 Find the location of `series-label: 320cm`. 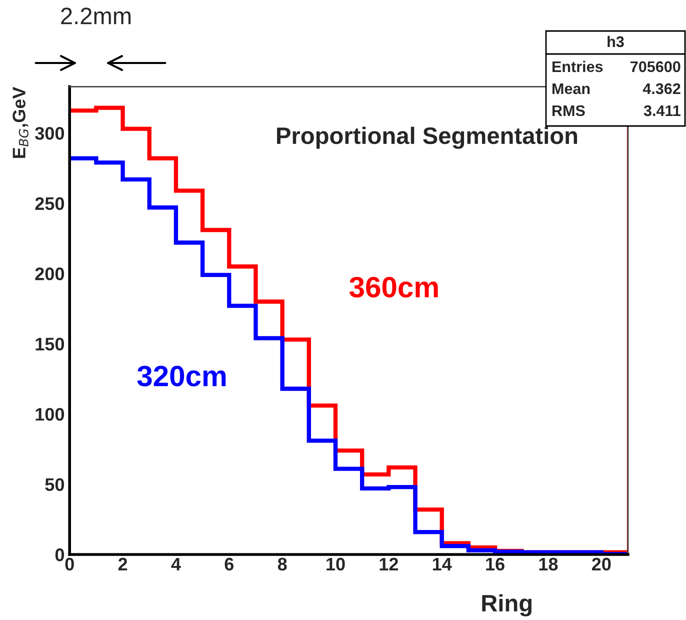

series-label: 320cm is located at coordinates (181, 376).